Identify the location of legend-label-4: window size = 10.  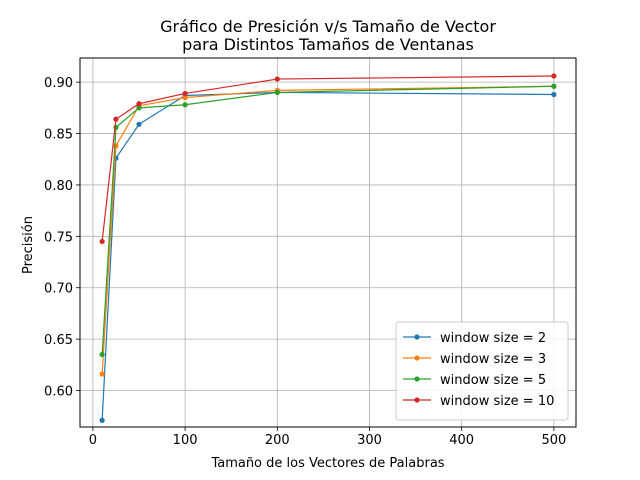
(497, 401).